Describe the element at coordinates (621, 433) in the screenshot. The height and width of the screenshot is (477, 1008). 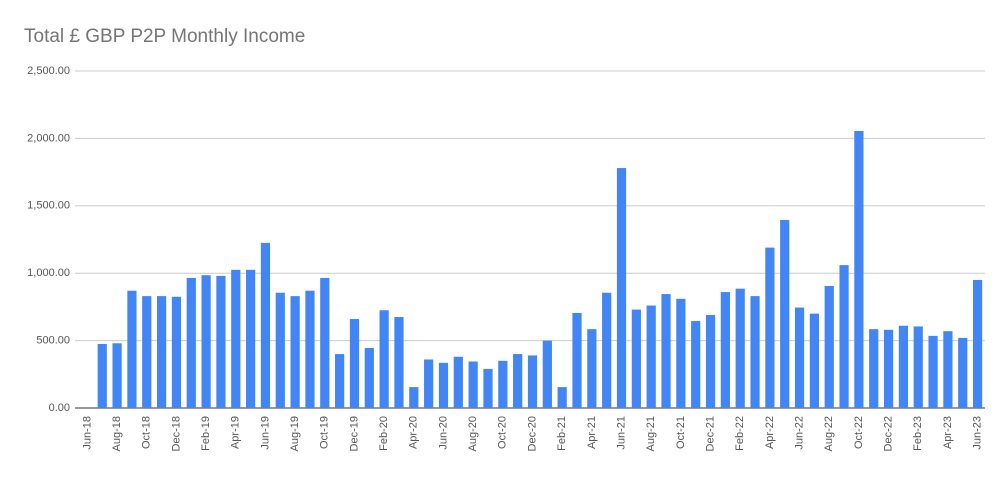
I see `x-tick-label: Jun-21` at that location.